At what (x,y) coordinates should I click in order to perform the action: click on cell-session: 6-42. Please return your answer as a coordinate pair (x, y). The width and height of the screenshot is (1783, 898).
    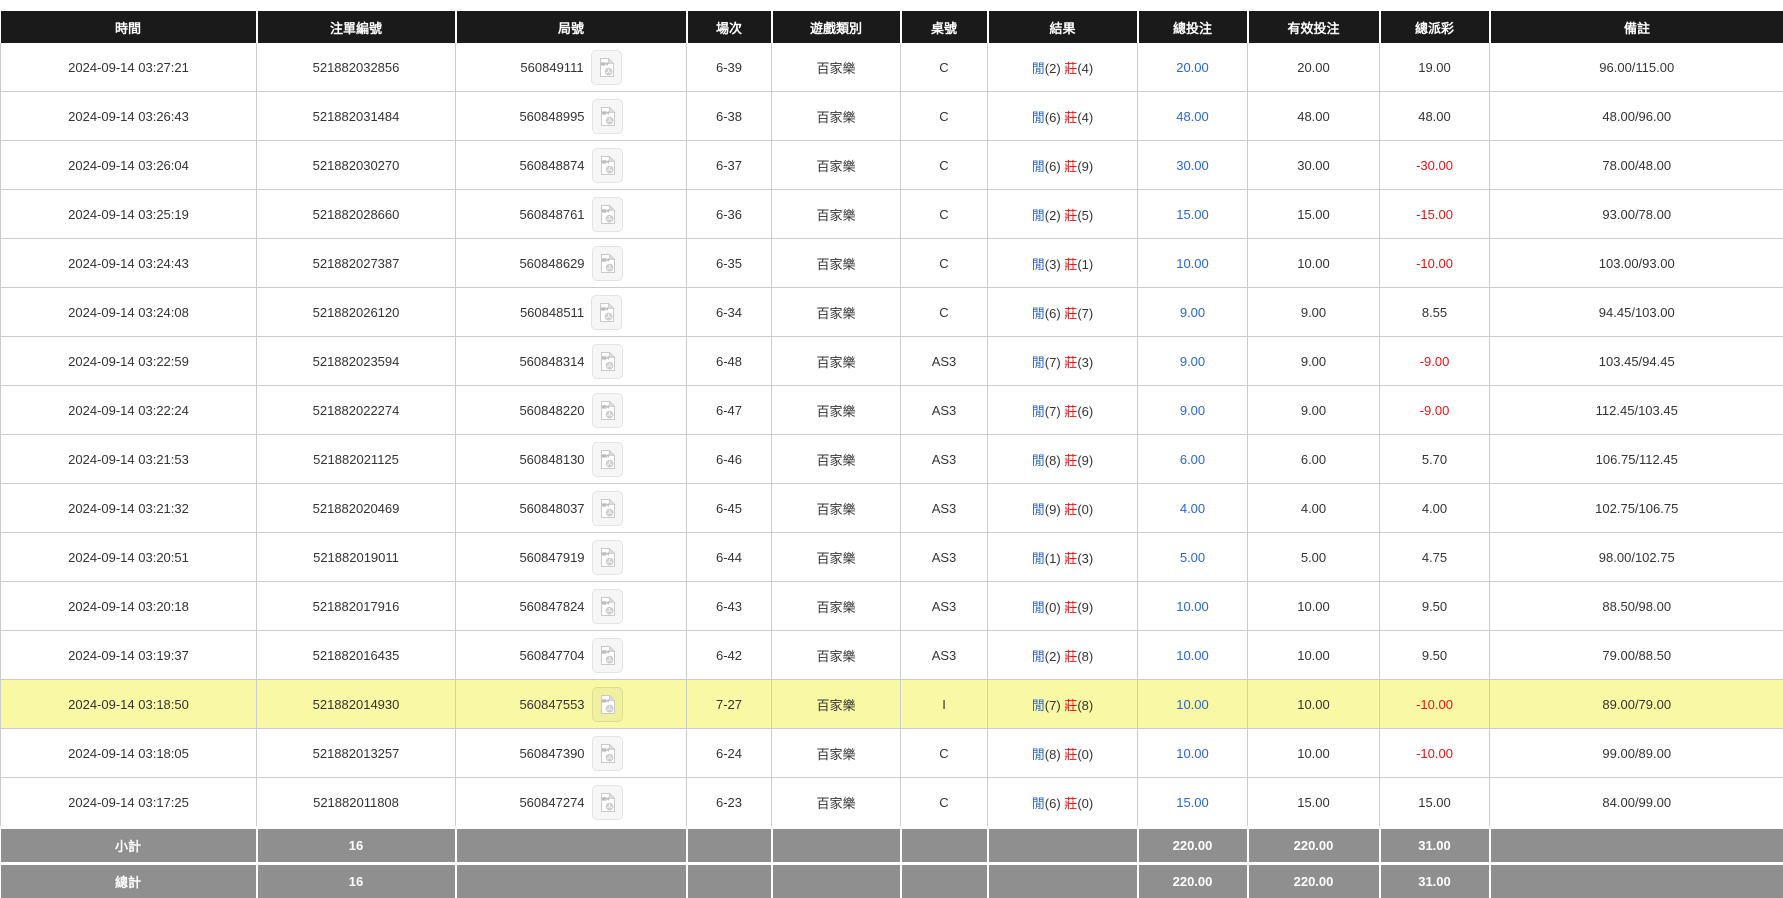
    Looking at the image, I should click on (729, 655).